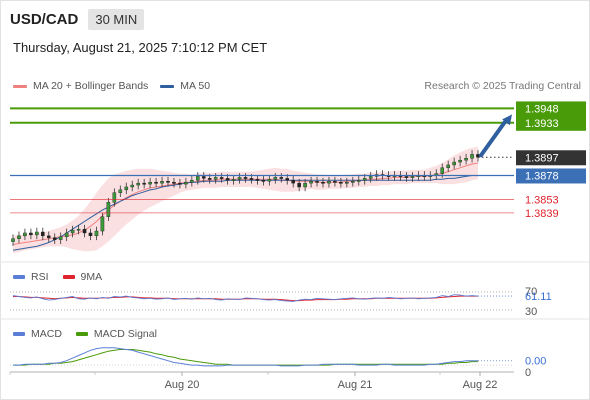 The height and width of the screenshot is (400, 590). I want to click on resistance-label: 1.3948, so click(542, 109).